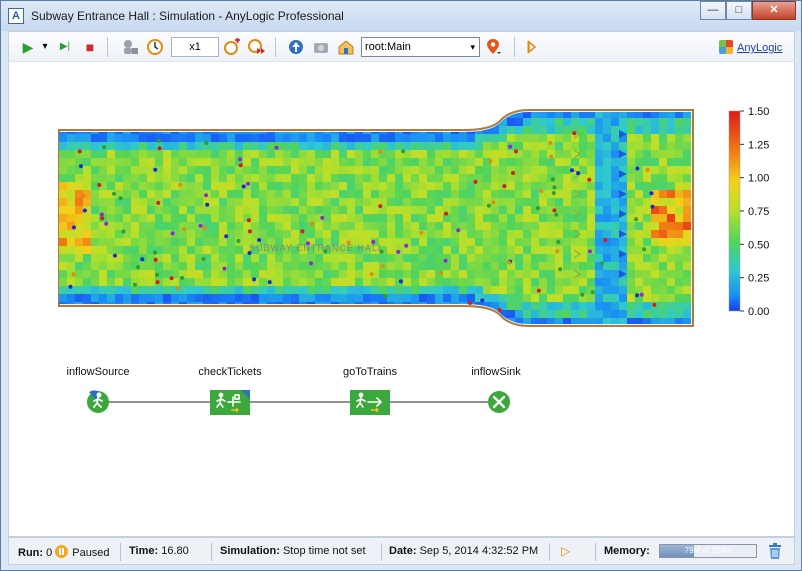  What do you see at coordinates (739, 10) in the screenshot?
I see `maximize-button: □` at bounding box center [739, 10].